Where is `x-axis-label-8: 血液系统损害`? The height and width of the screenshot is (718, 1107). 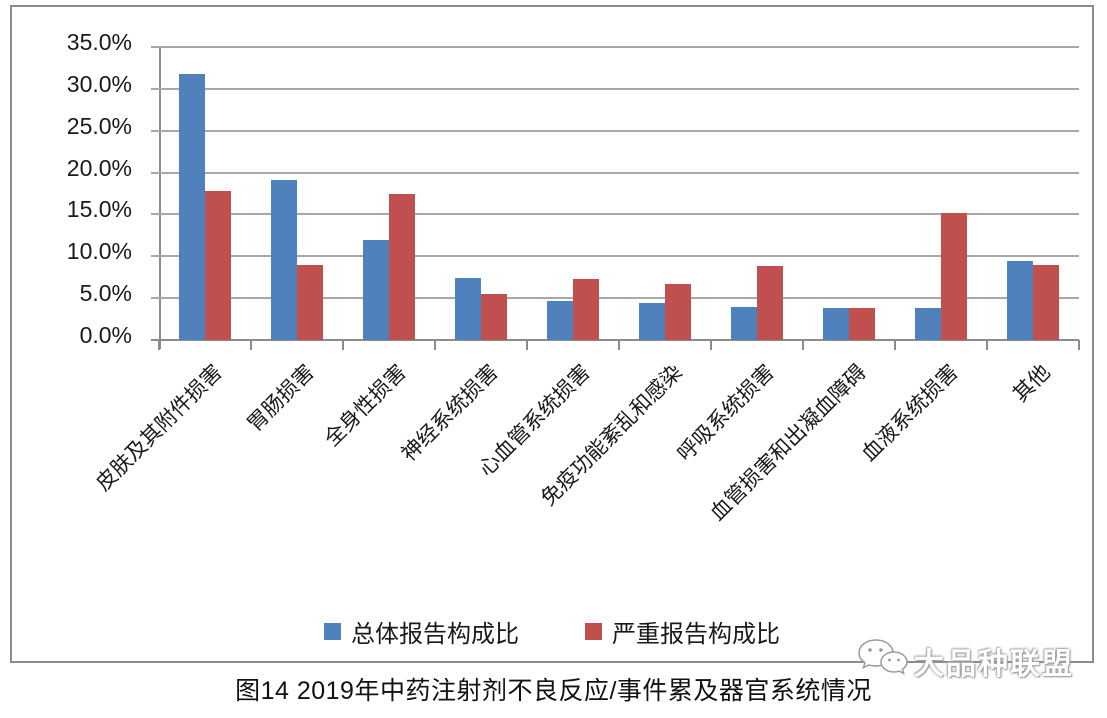 x-axis-label-8: 血液系统损害 is located at coordinates (910, 413).